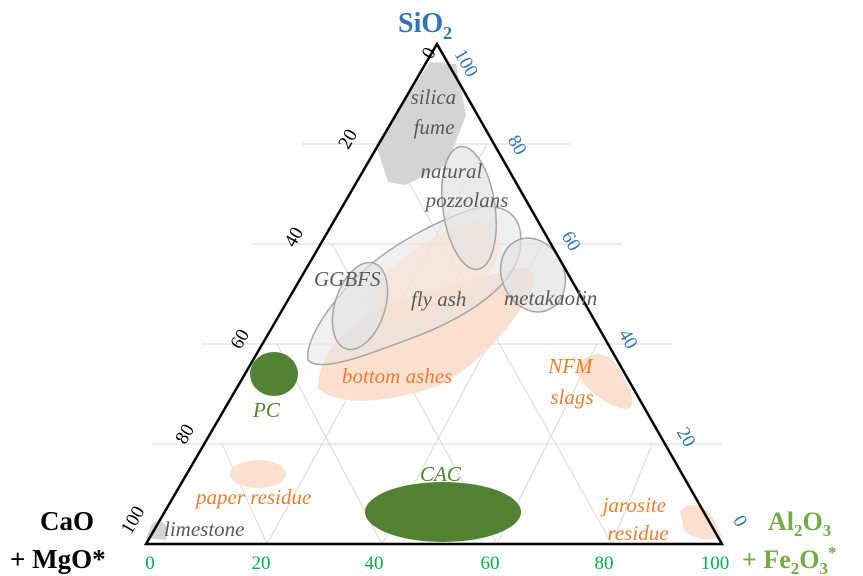 The image size is (863, 576). What do you see at coordinates (261, 563) in the screenshot?
I see `al2o3-tick: 20` at bounding box center [261, 563].